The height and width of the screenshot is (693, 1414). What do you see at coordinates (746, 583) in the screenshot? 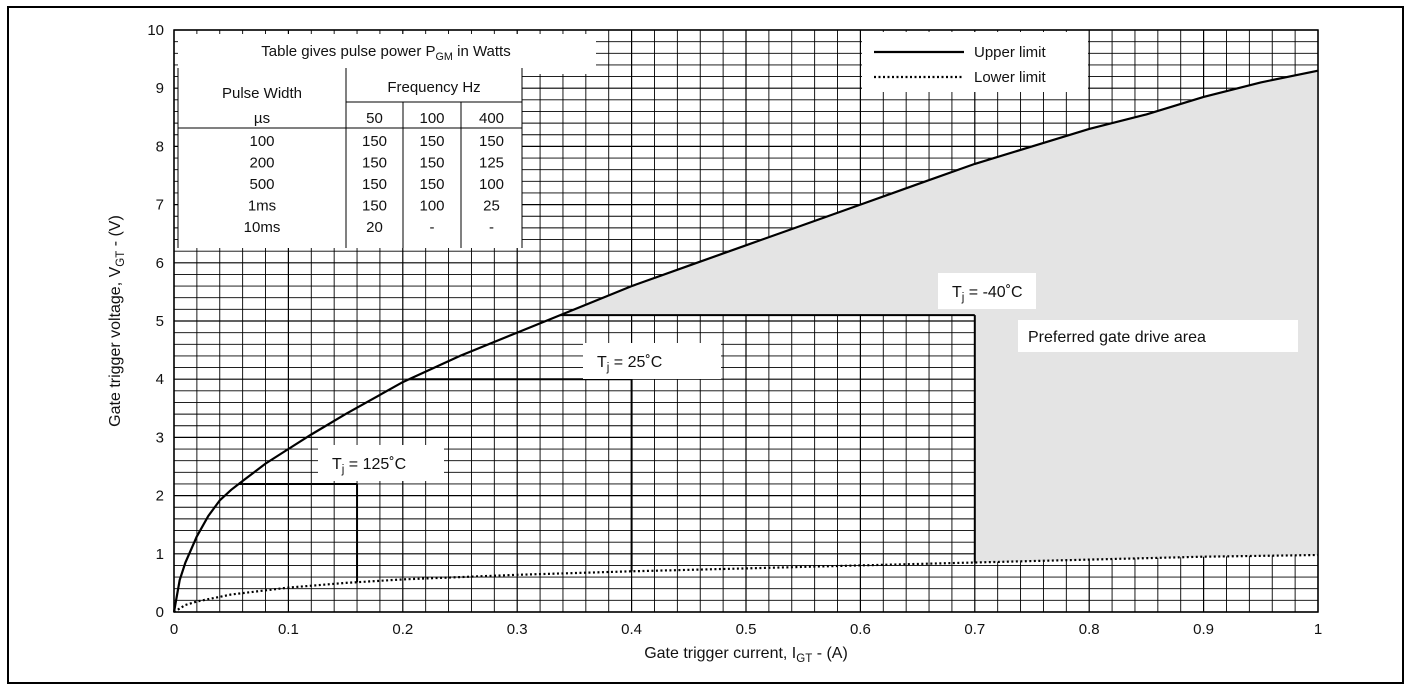
I see `lower-limit-line` at bounding box center [746, 583].